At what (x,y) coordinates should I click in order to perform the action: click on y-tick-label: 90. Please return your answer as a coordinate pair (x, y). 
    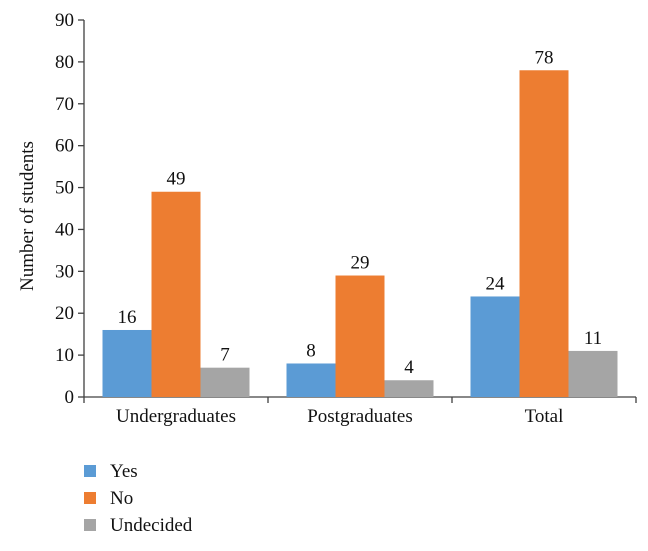
    Looking at the image, I should click on (64, 20).